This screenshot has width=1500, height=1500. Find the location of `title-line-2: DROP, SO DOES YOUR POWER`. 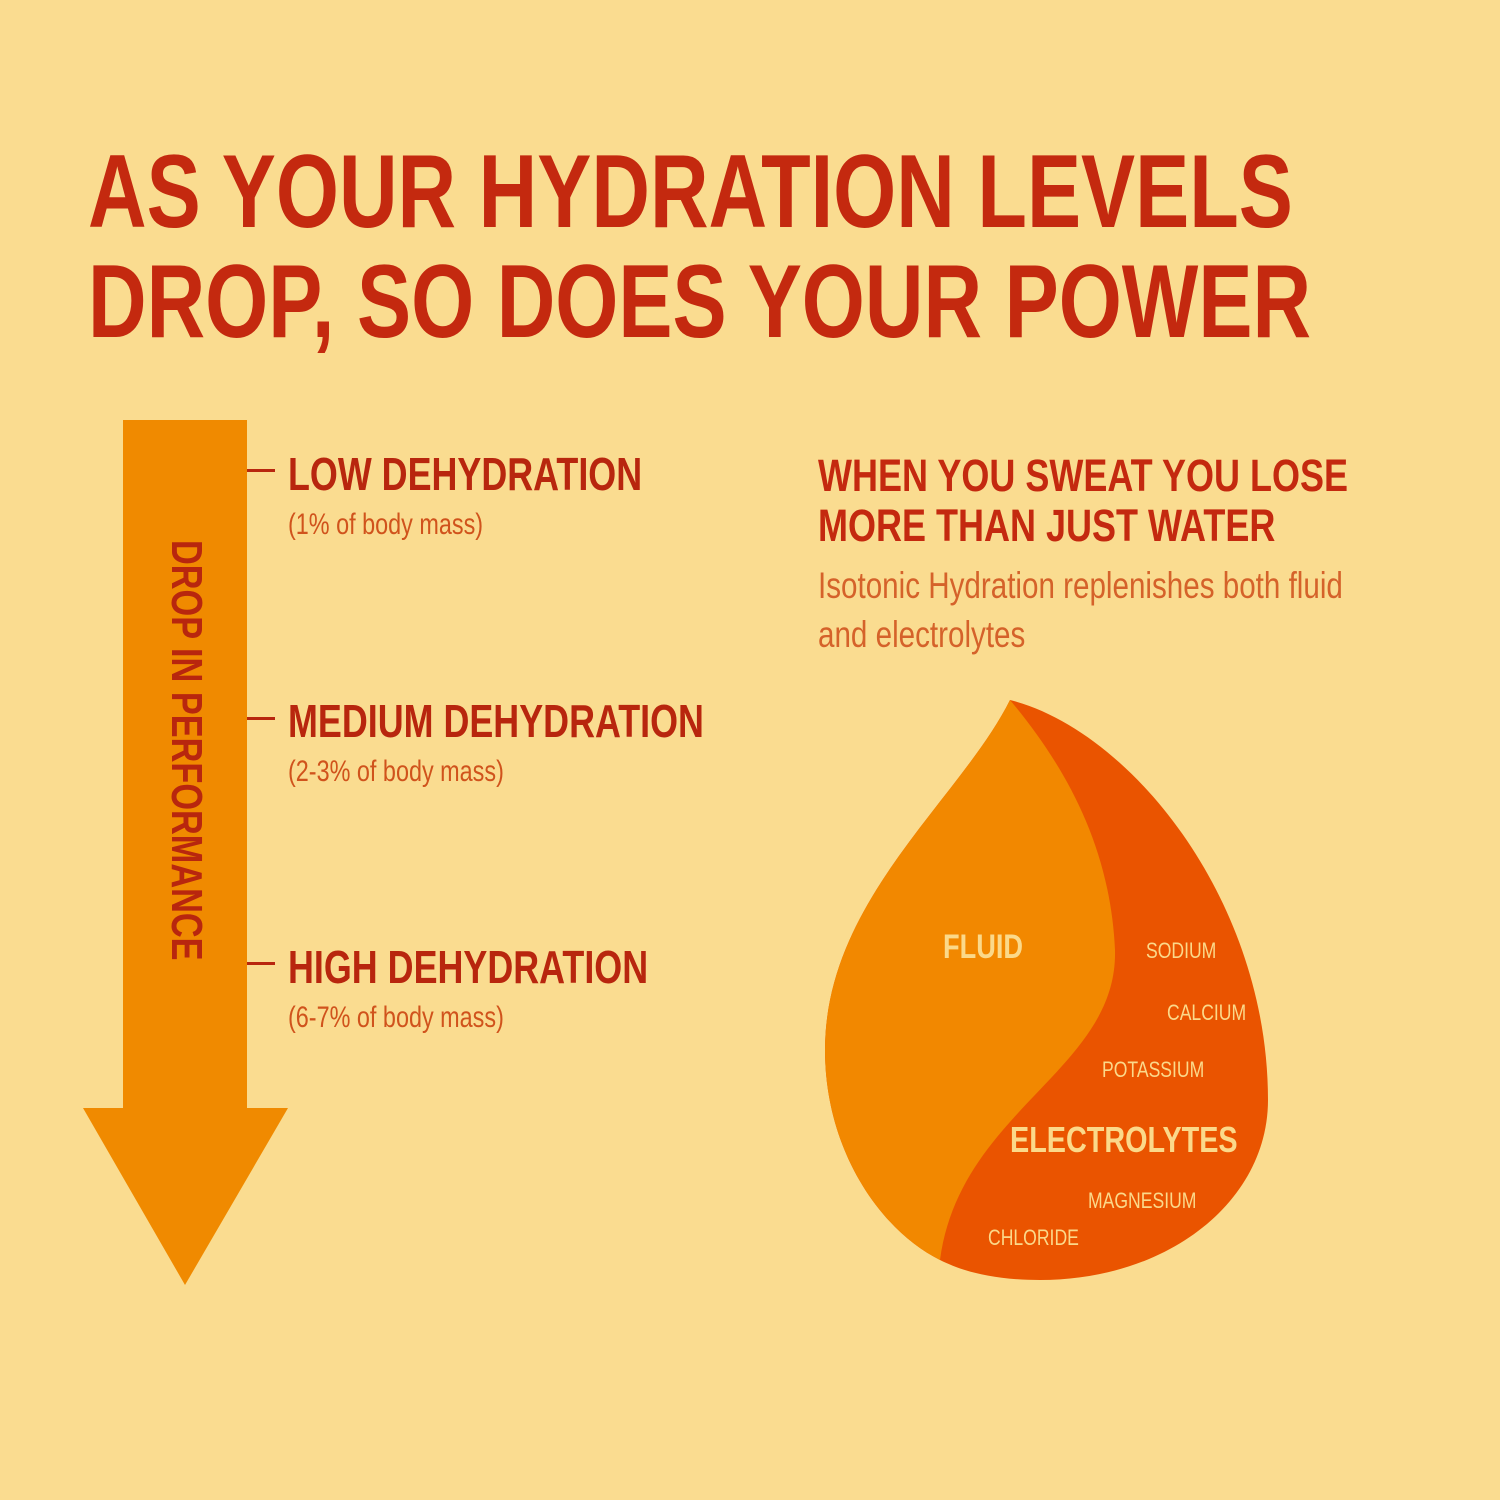

title-line-2: DROP, SO DOES YOUR POWER is located at coordinates (700, 302).